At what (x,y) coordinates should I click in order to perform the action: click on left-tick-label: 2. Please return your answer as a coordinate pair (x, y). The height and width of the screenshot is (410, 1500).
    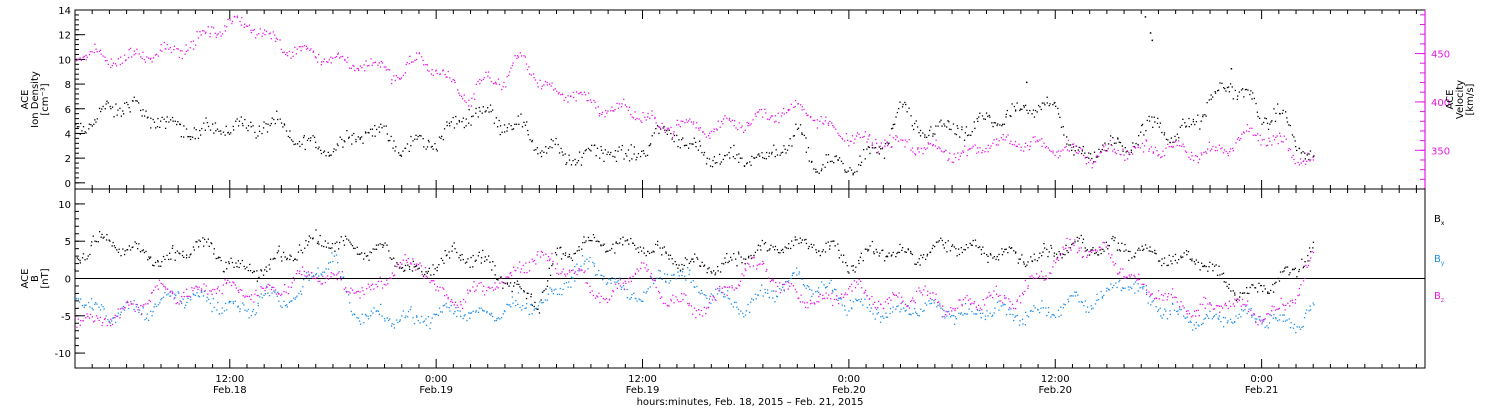
    Looking at the image, I should click on (68, 159).